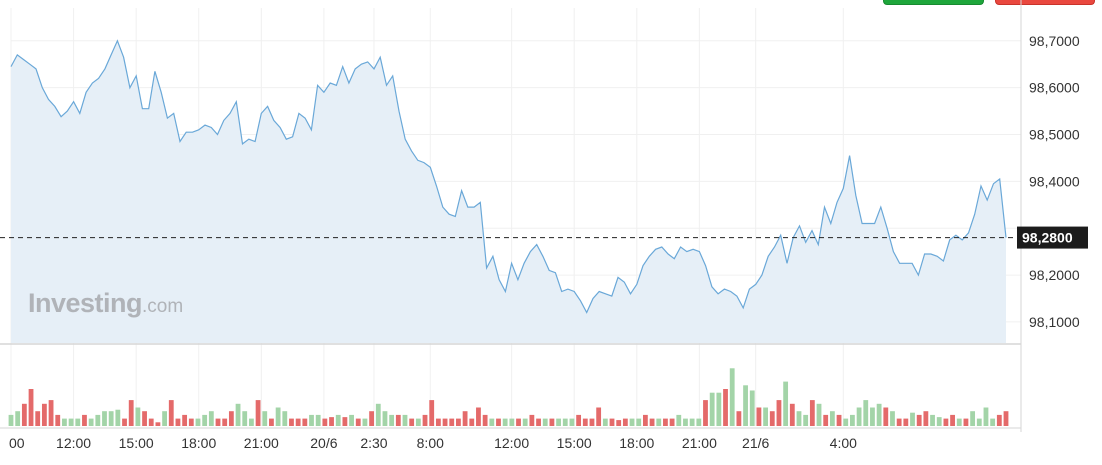  Describe the element at coordinates (933, 2) in the screenshot. I see `buy-button` at that location.